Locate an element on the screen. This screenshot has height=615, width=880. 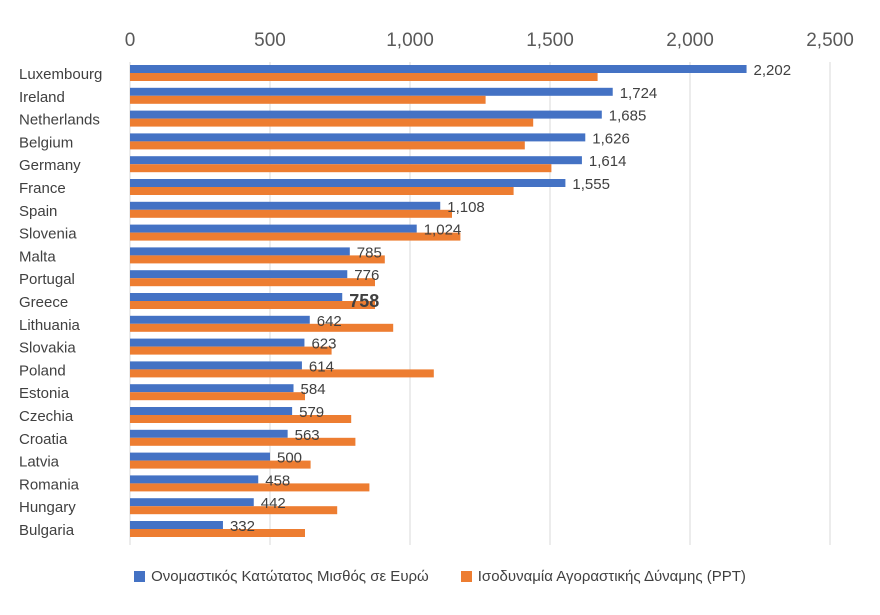
legend-item-ppt: Ισοδυναμία Αγοραστικής Δύναμης (PPT) is located at coordinates (603, 576).